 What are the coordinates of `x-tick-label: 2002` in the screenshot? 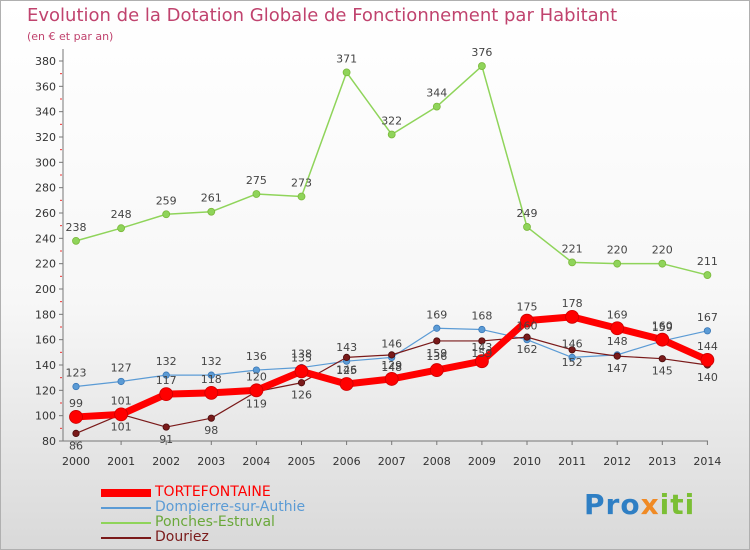 It's located at (166, 461).